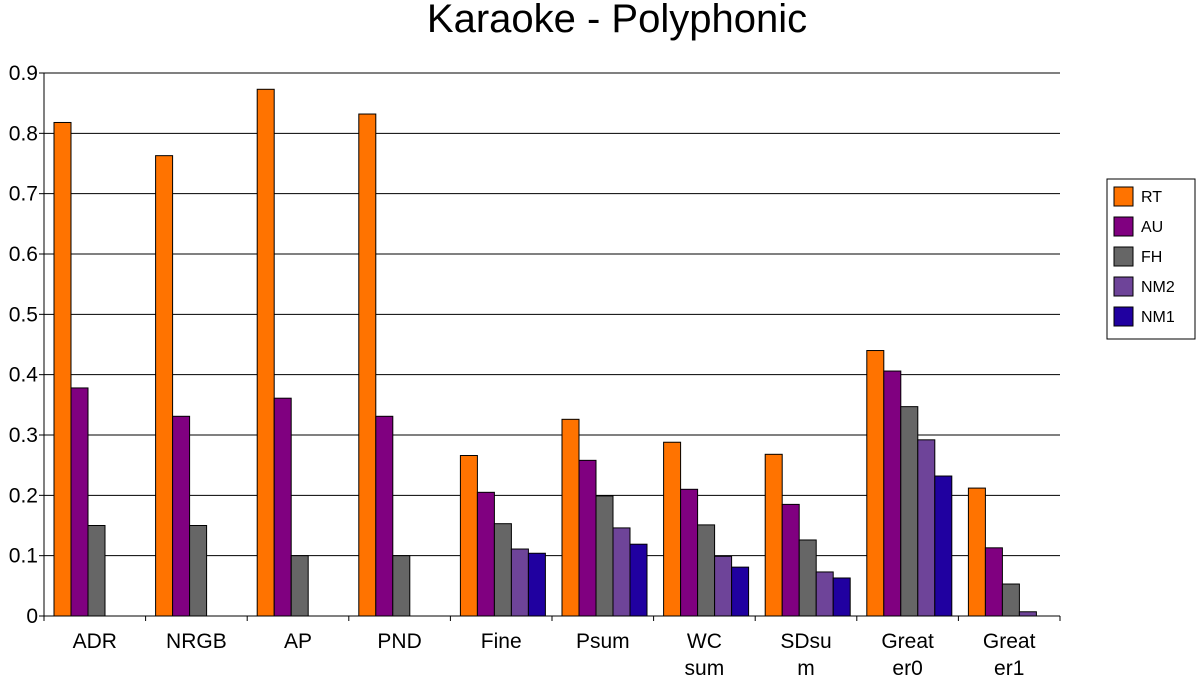  What do you see at coordinates (23, 435) in the screenshot?
I see `y-tick-label: 0.3` at bounding box center [23, 435].